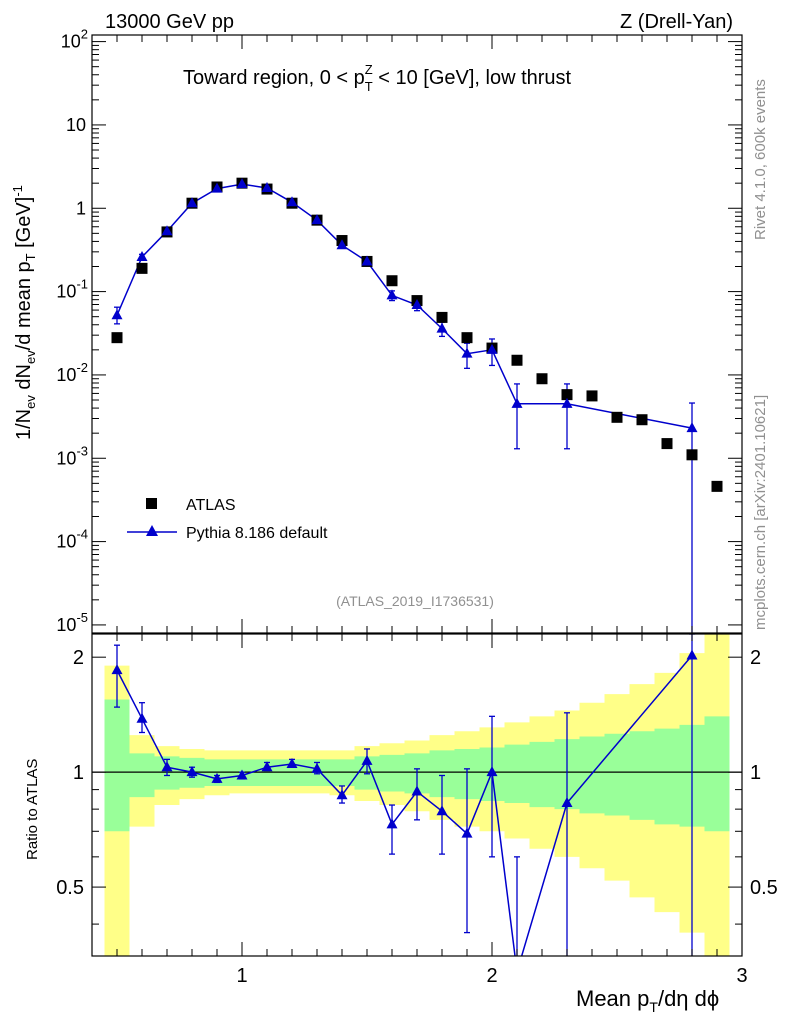  I want to click on main-ytick-label: 10⁻², so click(72, 372).